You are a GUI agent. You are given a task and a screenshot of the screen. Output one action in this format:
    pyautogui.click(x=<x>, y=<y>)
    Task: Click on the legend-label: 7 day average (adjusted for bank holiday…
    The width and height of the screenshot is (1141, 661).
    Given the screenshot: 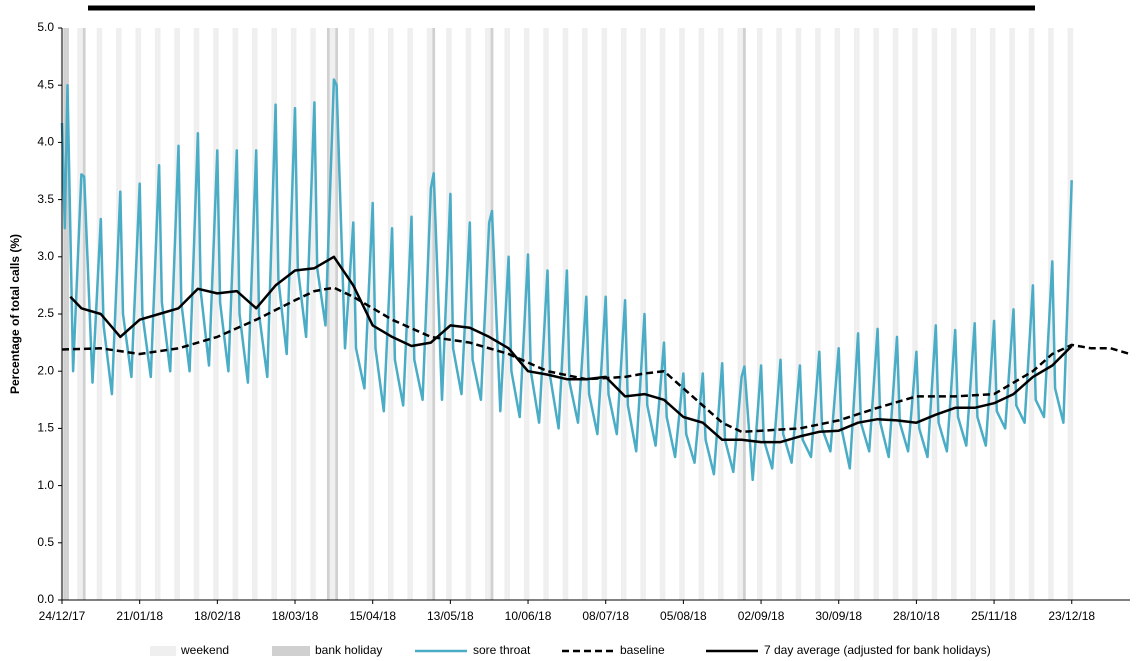 What is the action you would take?
    pyautogui.click(x=877, y=650)
    